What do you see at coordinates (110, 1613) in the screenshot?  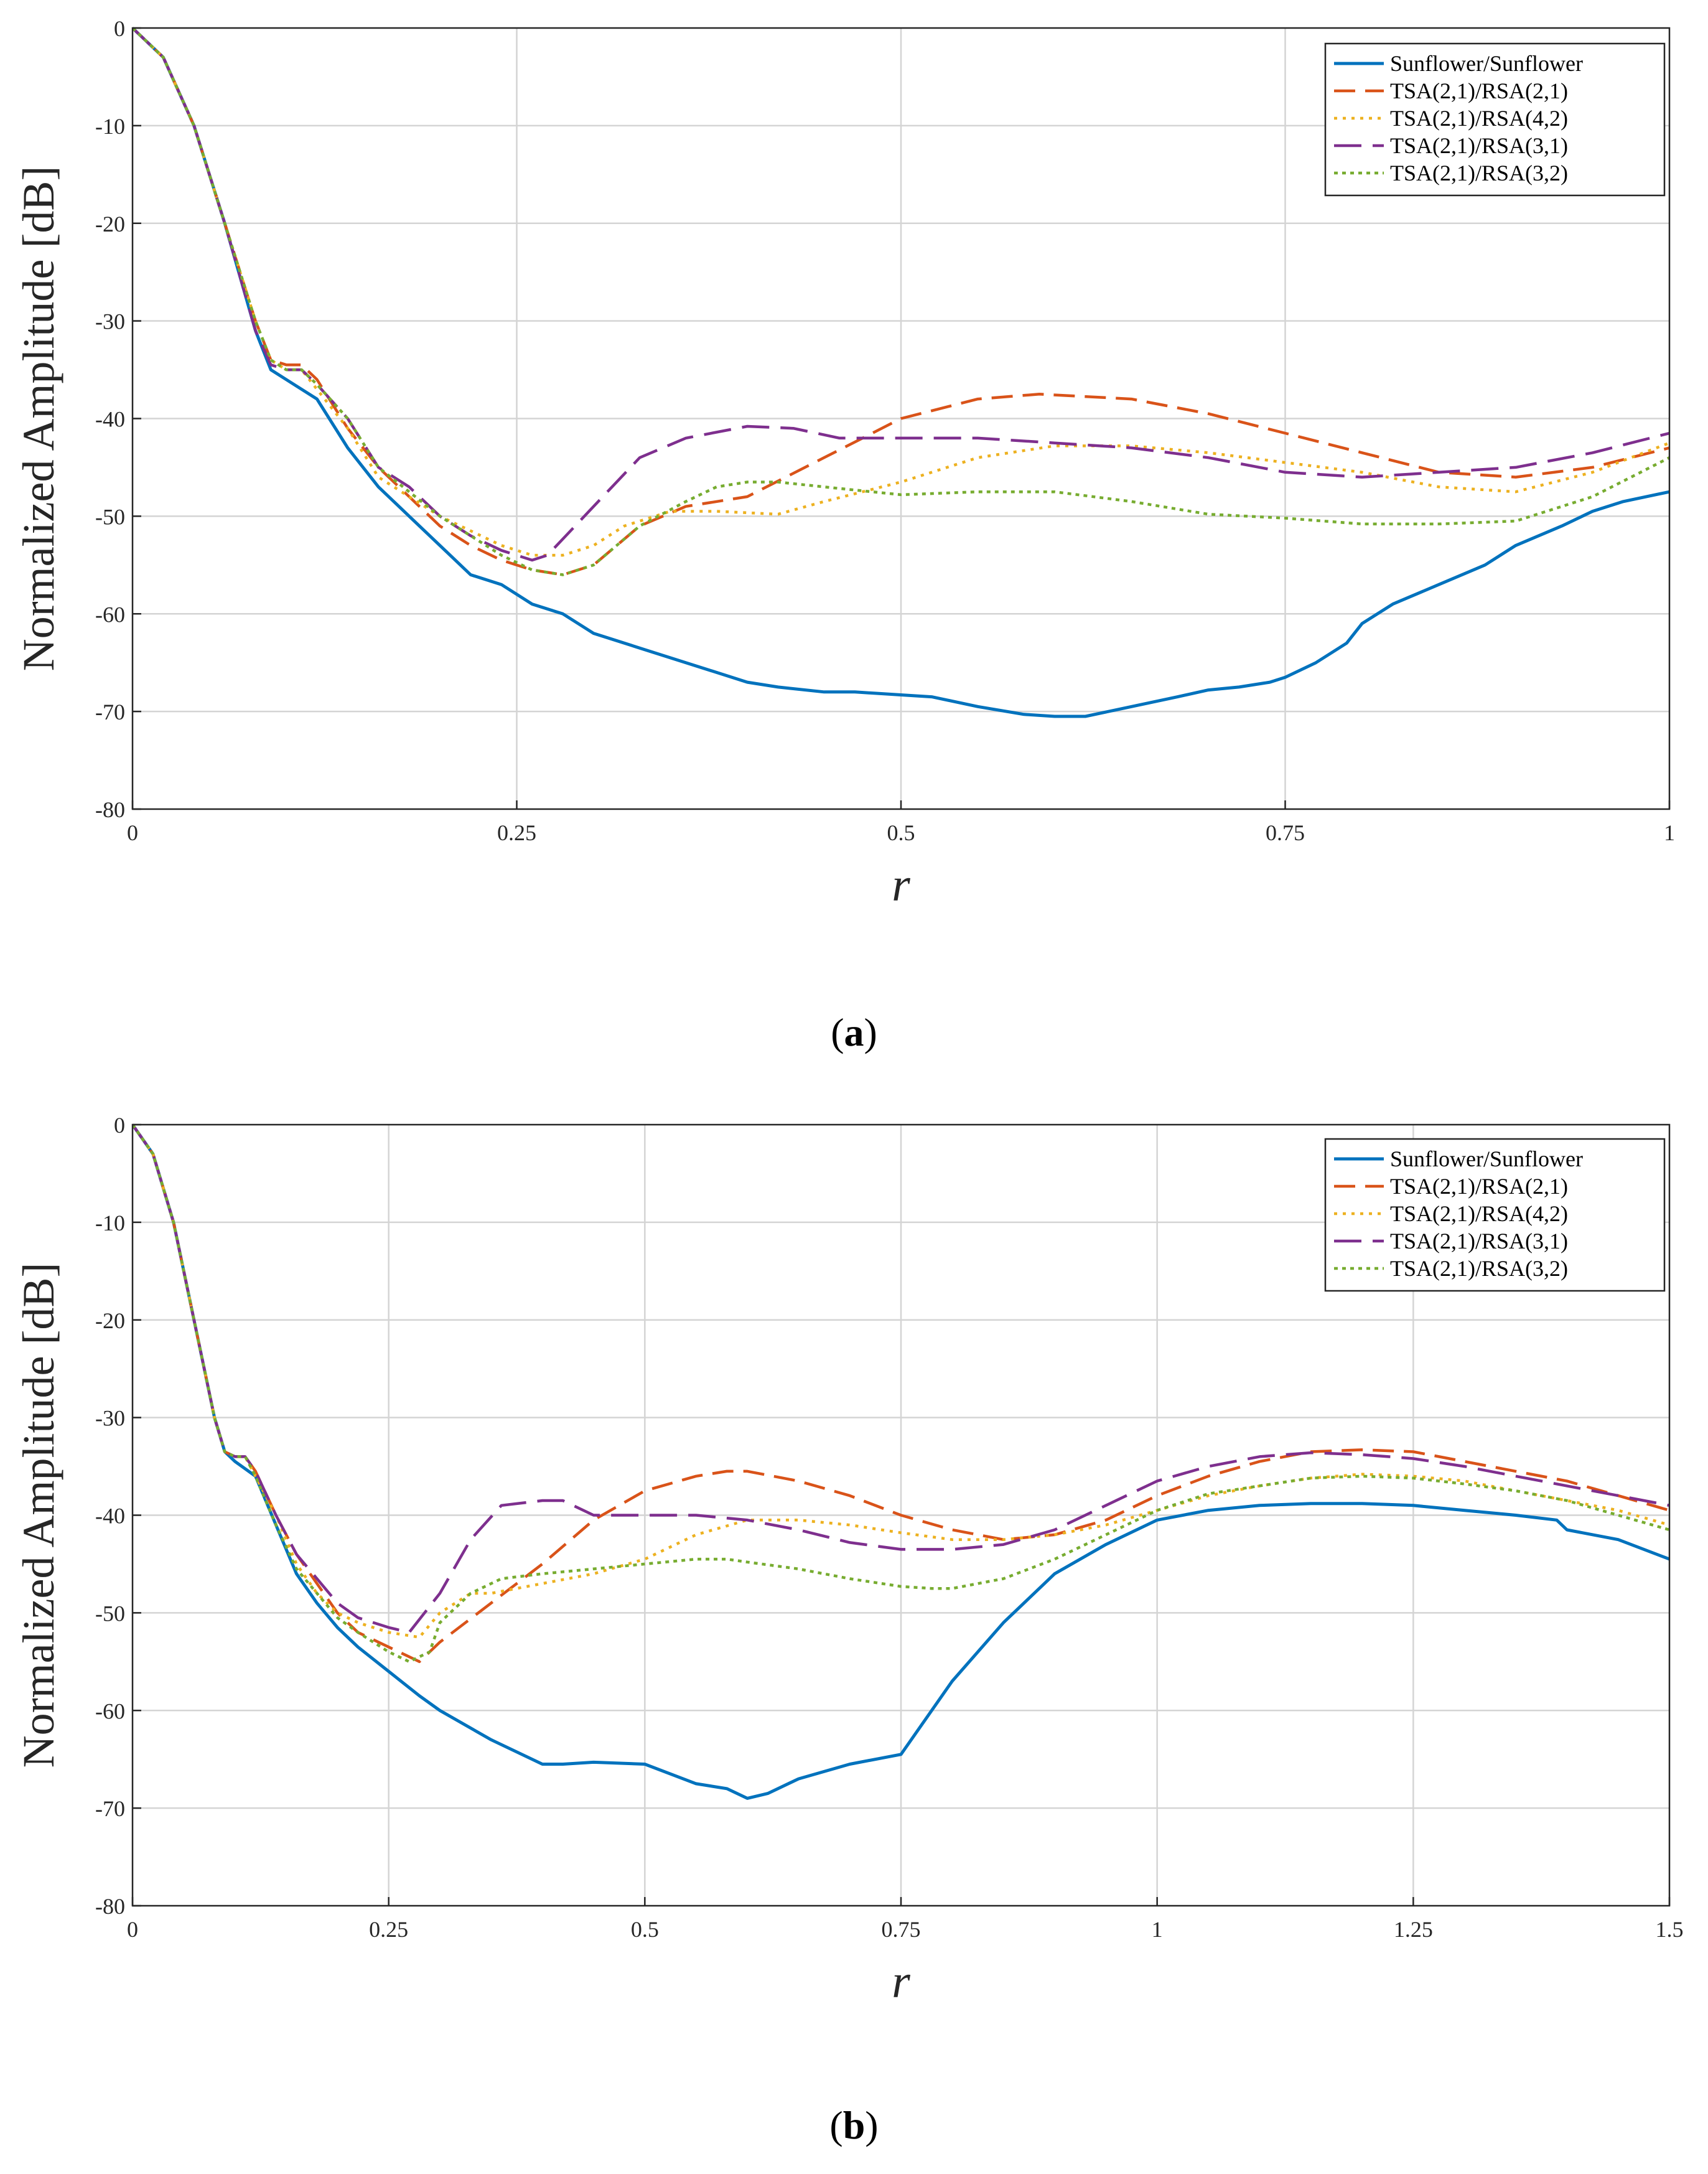 I see `chart-b-ytick-label-5: -50` at bounding box center [110, 1613].